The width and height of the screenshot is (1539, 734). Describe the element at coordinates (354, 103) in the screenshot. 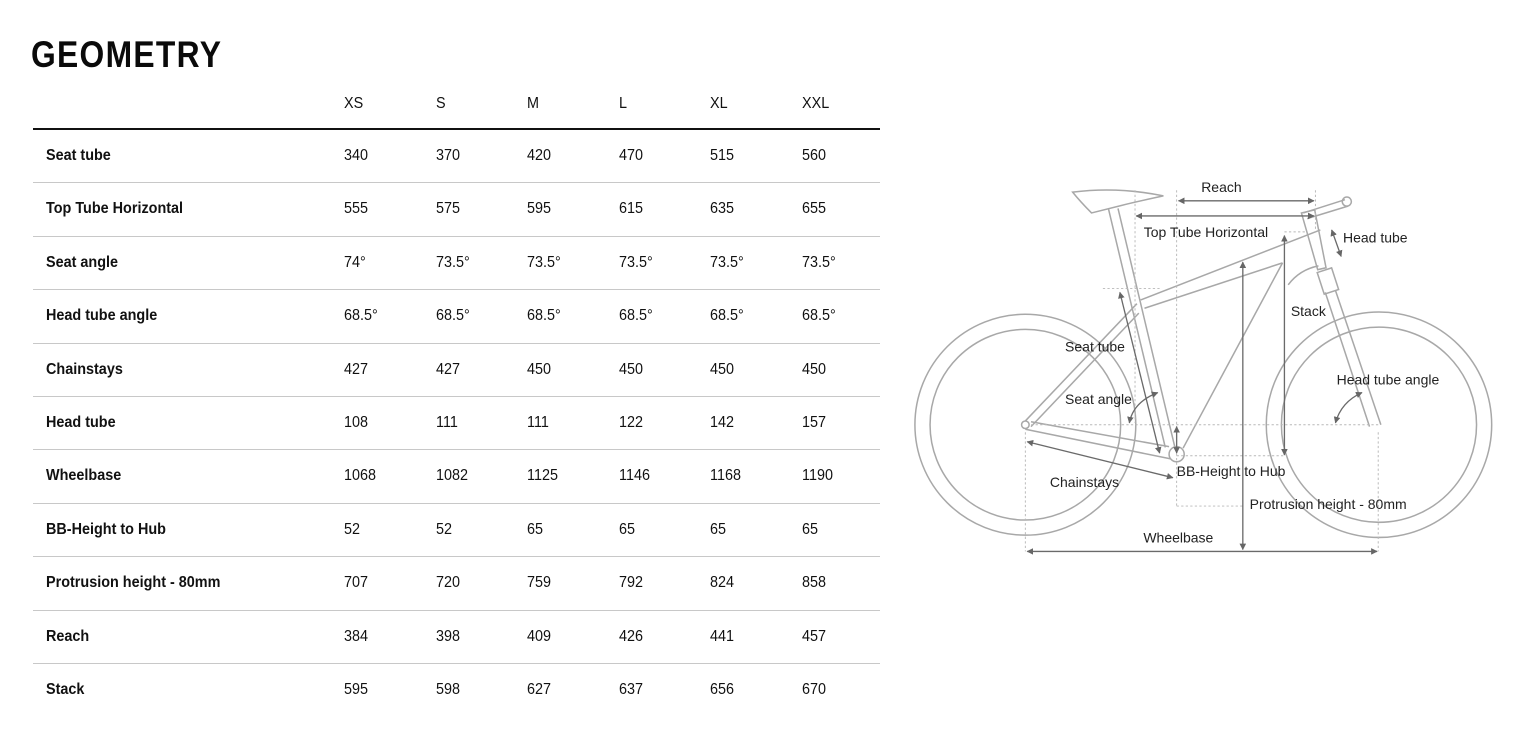

I see `size-header: XS` at that location.